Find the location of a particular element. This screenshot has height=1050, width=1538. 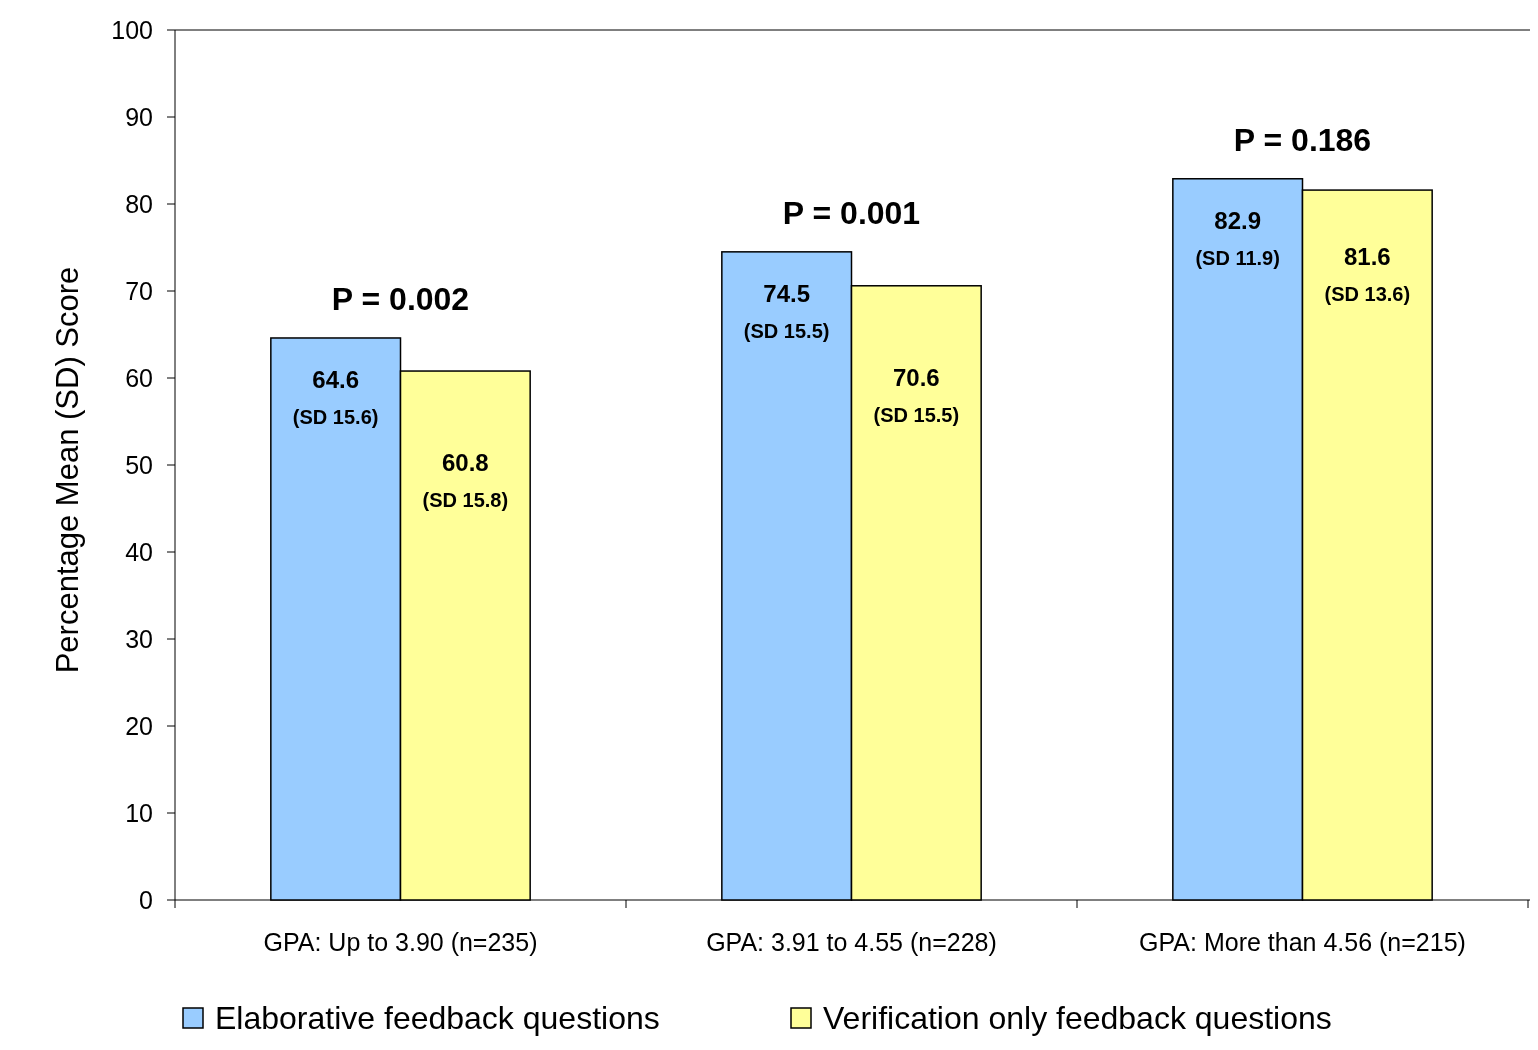

y-tick-label: 50 is located at coordinates (139, 465).